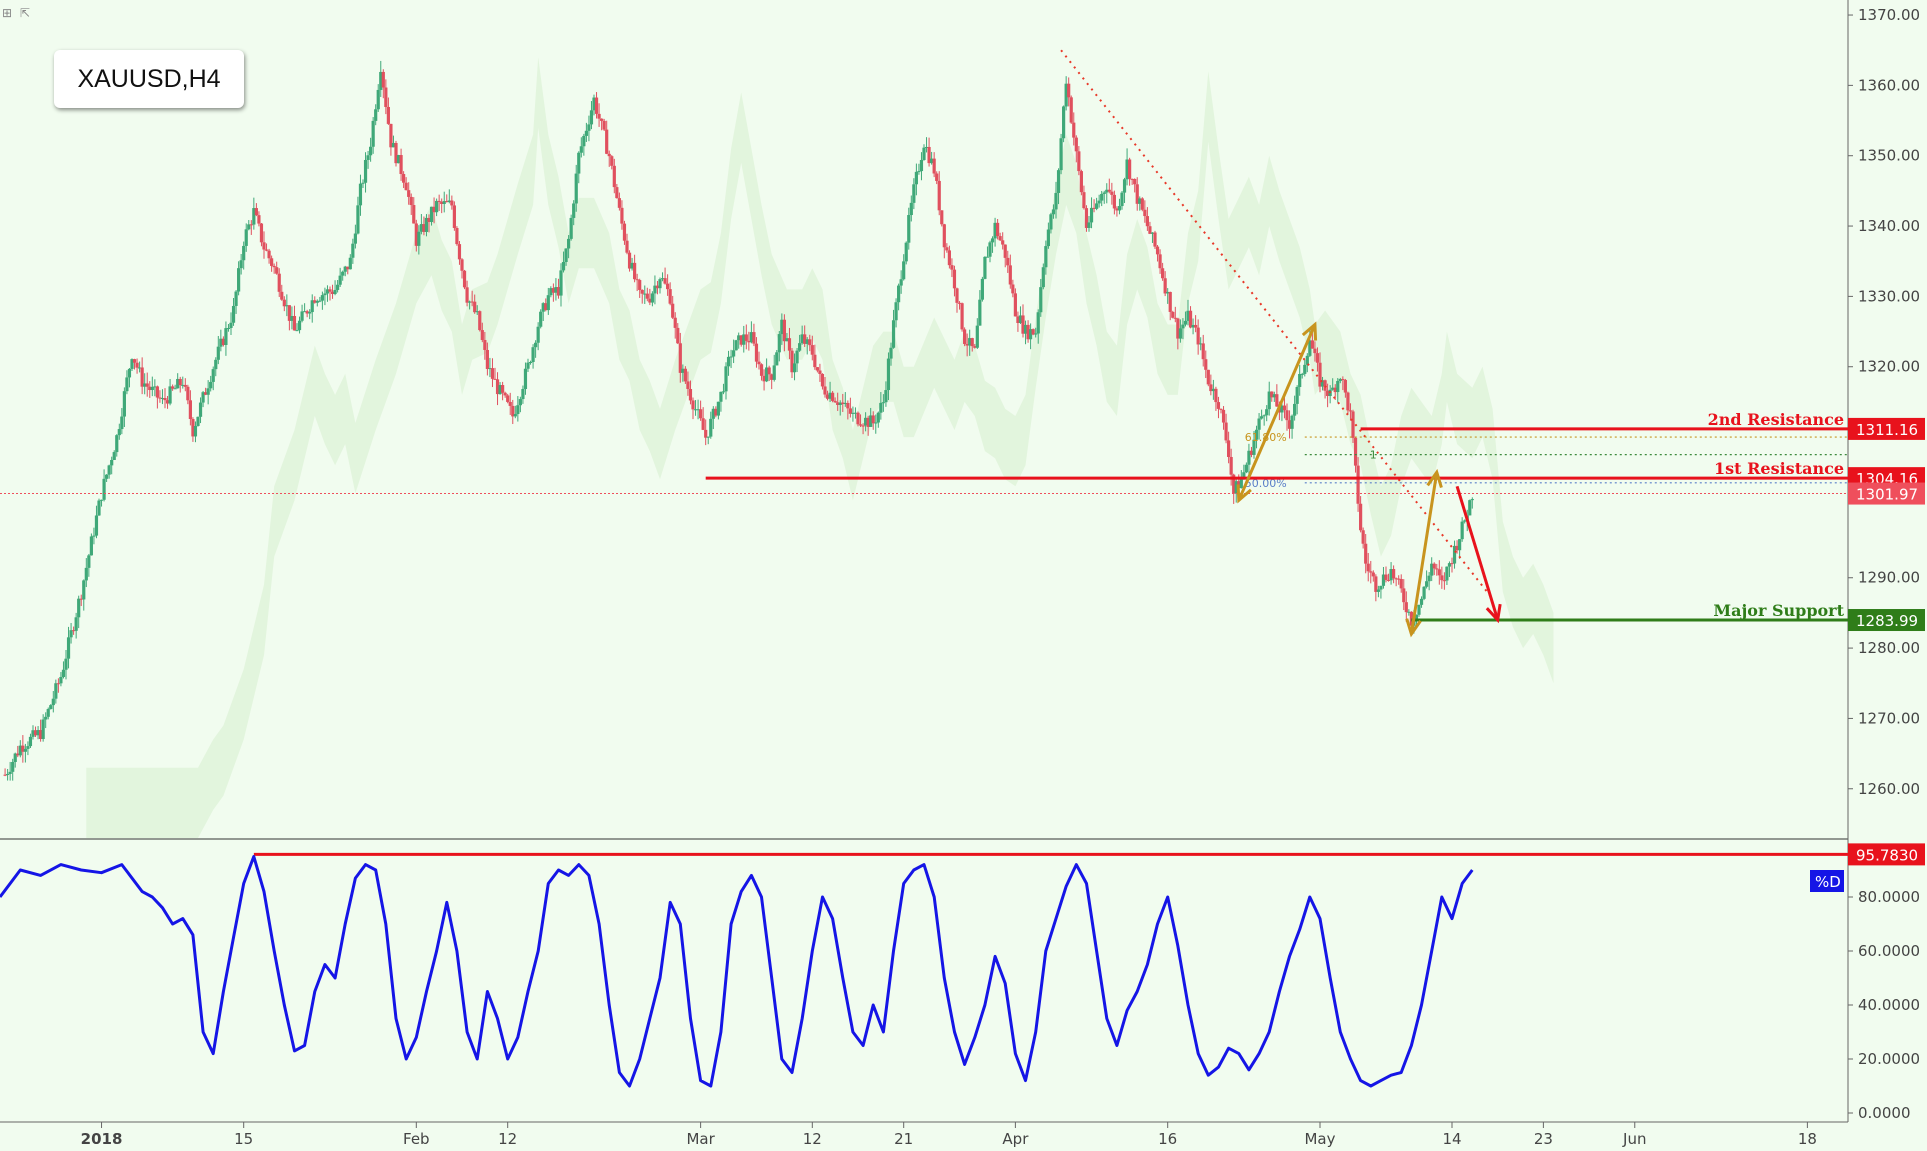 The width and height of the screenshot is (1927, 1151). I want to click on collapse-icon: ⇱, so click(24, 13).